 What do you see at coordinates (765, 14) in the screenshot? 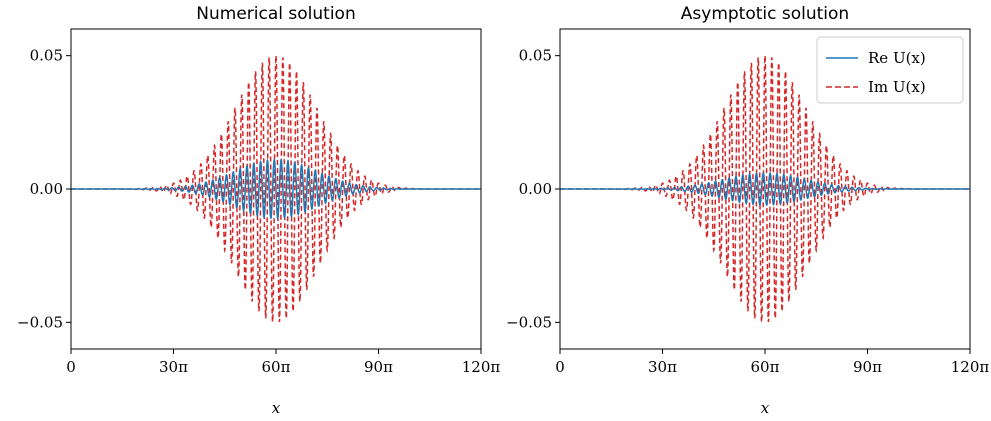
I see `chart-title: Asymptotic solution` at bounding box center [765, 14].